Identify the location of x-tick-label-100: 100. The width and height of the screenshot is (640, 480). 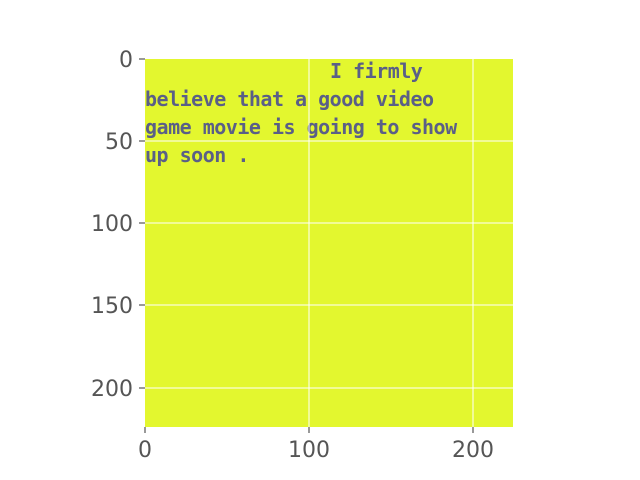
(309, 450).